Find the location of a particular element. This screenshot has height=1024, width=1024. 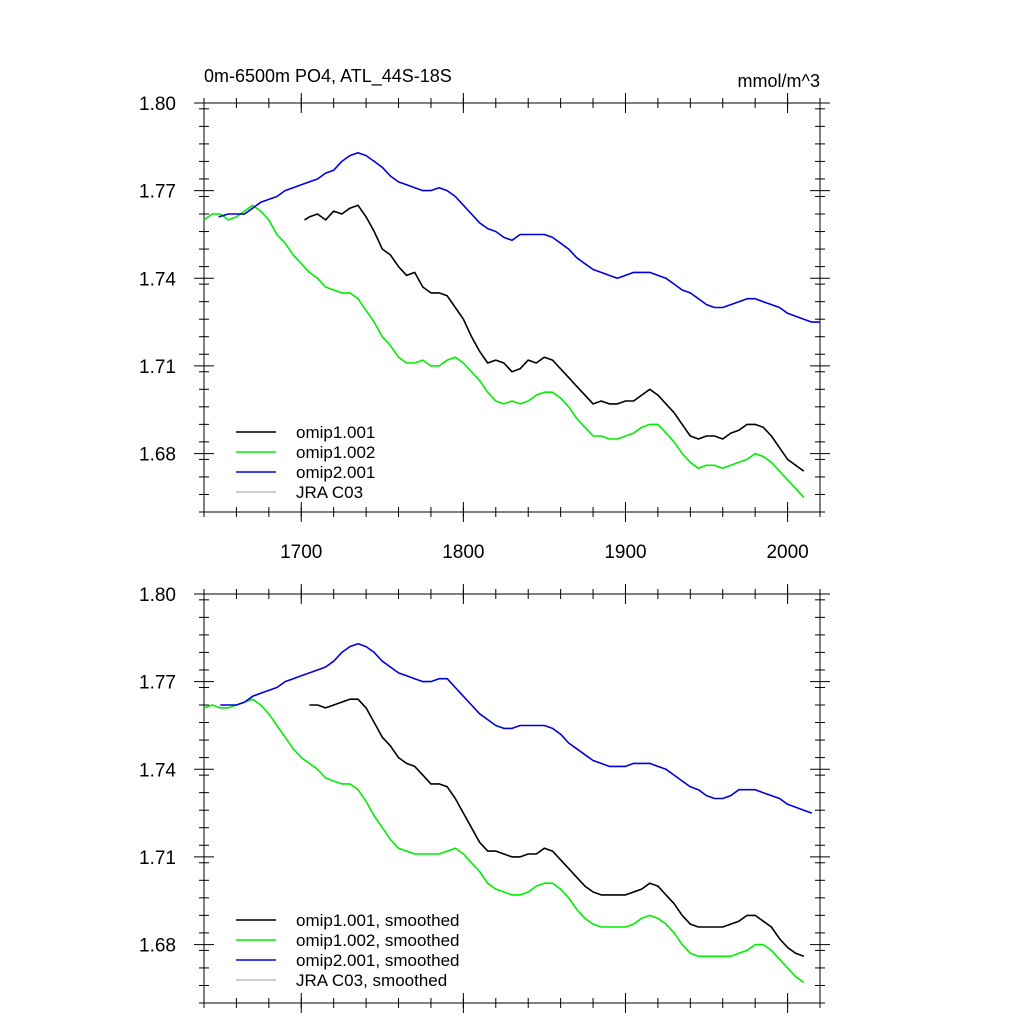

x-tick-label: 1700 is located at coordinates (301, 552).